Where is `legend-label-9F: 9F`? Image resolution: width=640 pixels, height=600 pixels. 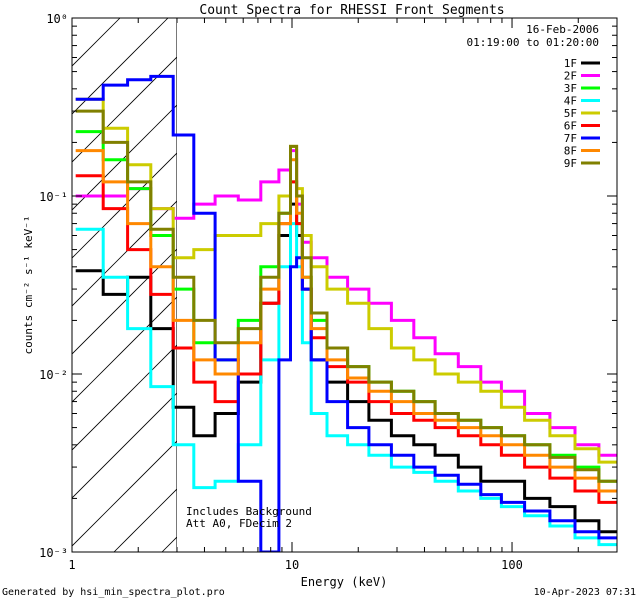
legend-label-9F: 9F is located at coordinates (570, 163).